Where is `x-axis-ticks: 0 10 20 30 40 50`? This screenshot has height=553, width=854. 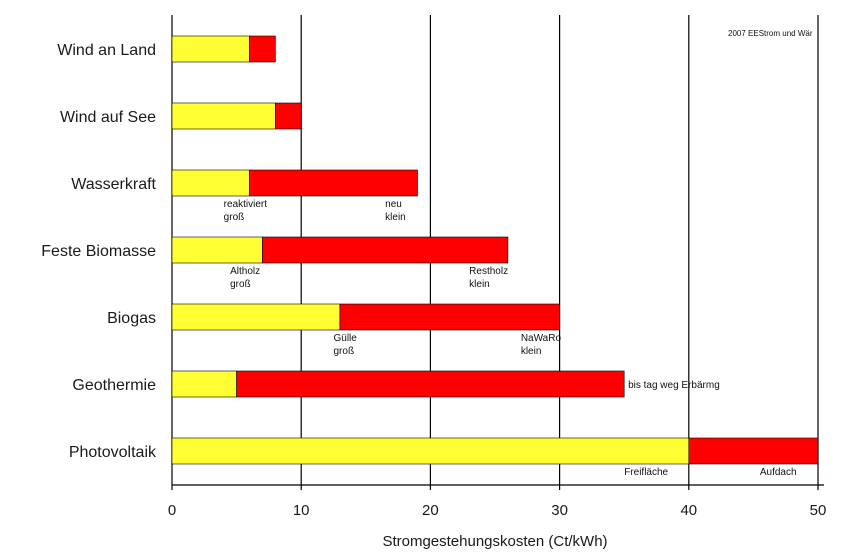 x-axis-ticks: 0 10 20 30 40 50 is located at coordinates (497, 502).